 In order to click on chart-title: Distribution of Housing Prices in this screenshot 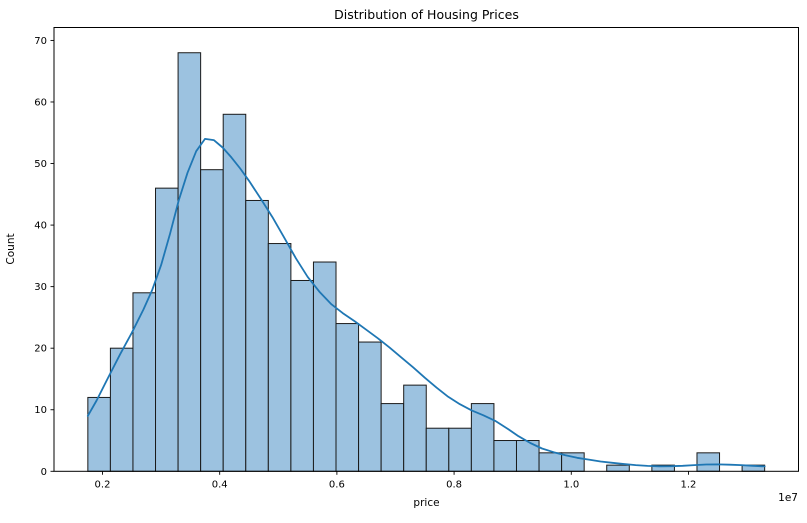, I will do `click(426, 14)`.